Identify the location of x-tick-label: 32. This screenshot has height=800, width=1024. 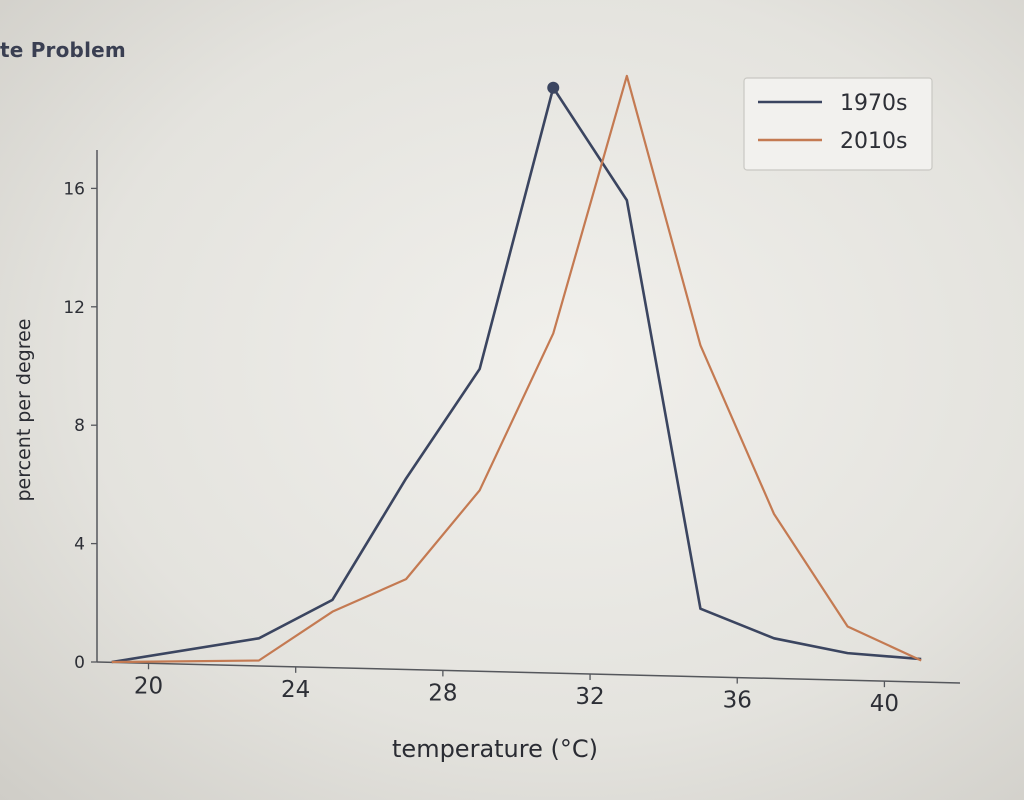
(589, 697).